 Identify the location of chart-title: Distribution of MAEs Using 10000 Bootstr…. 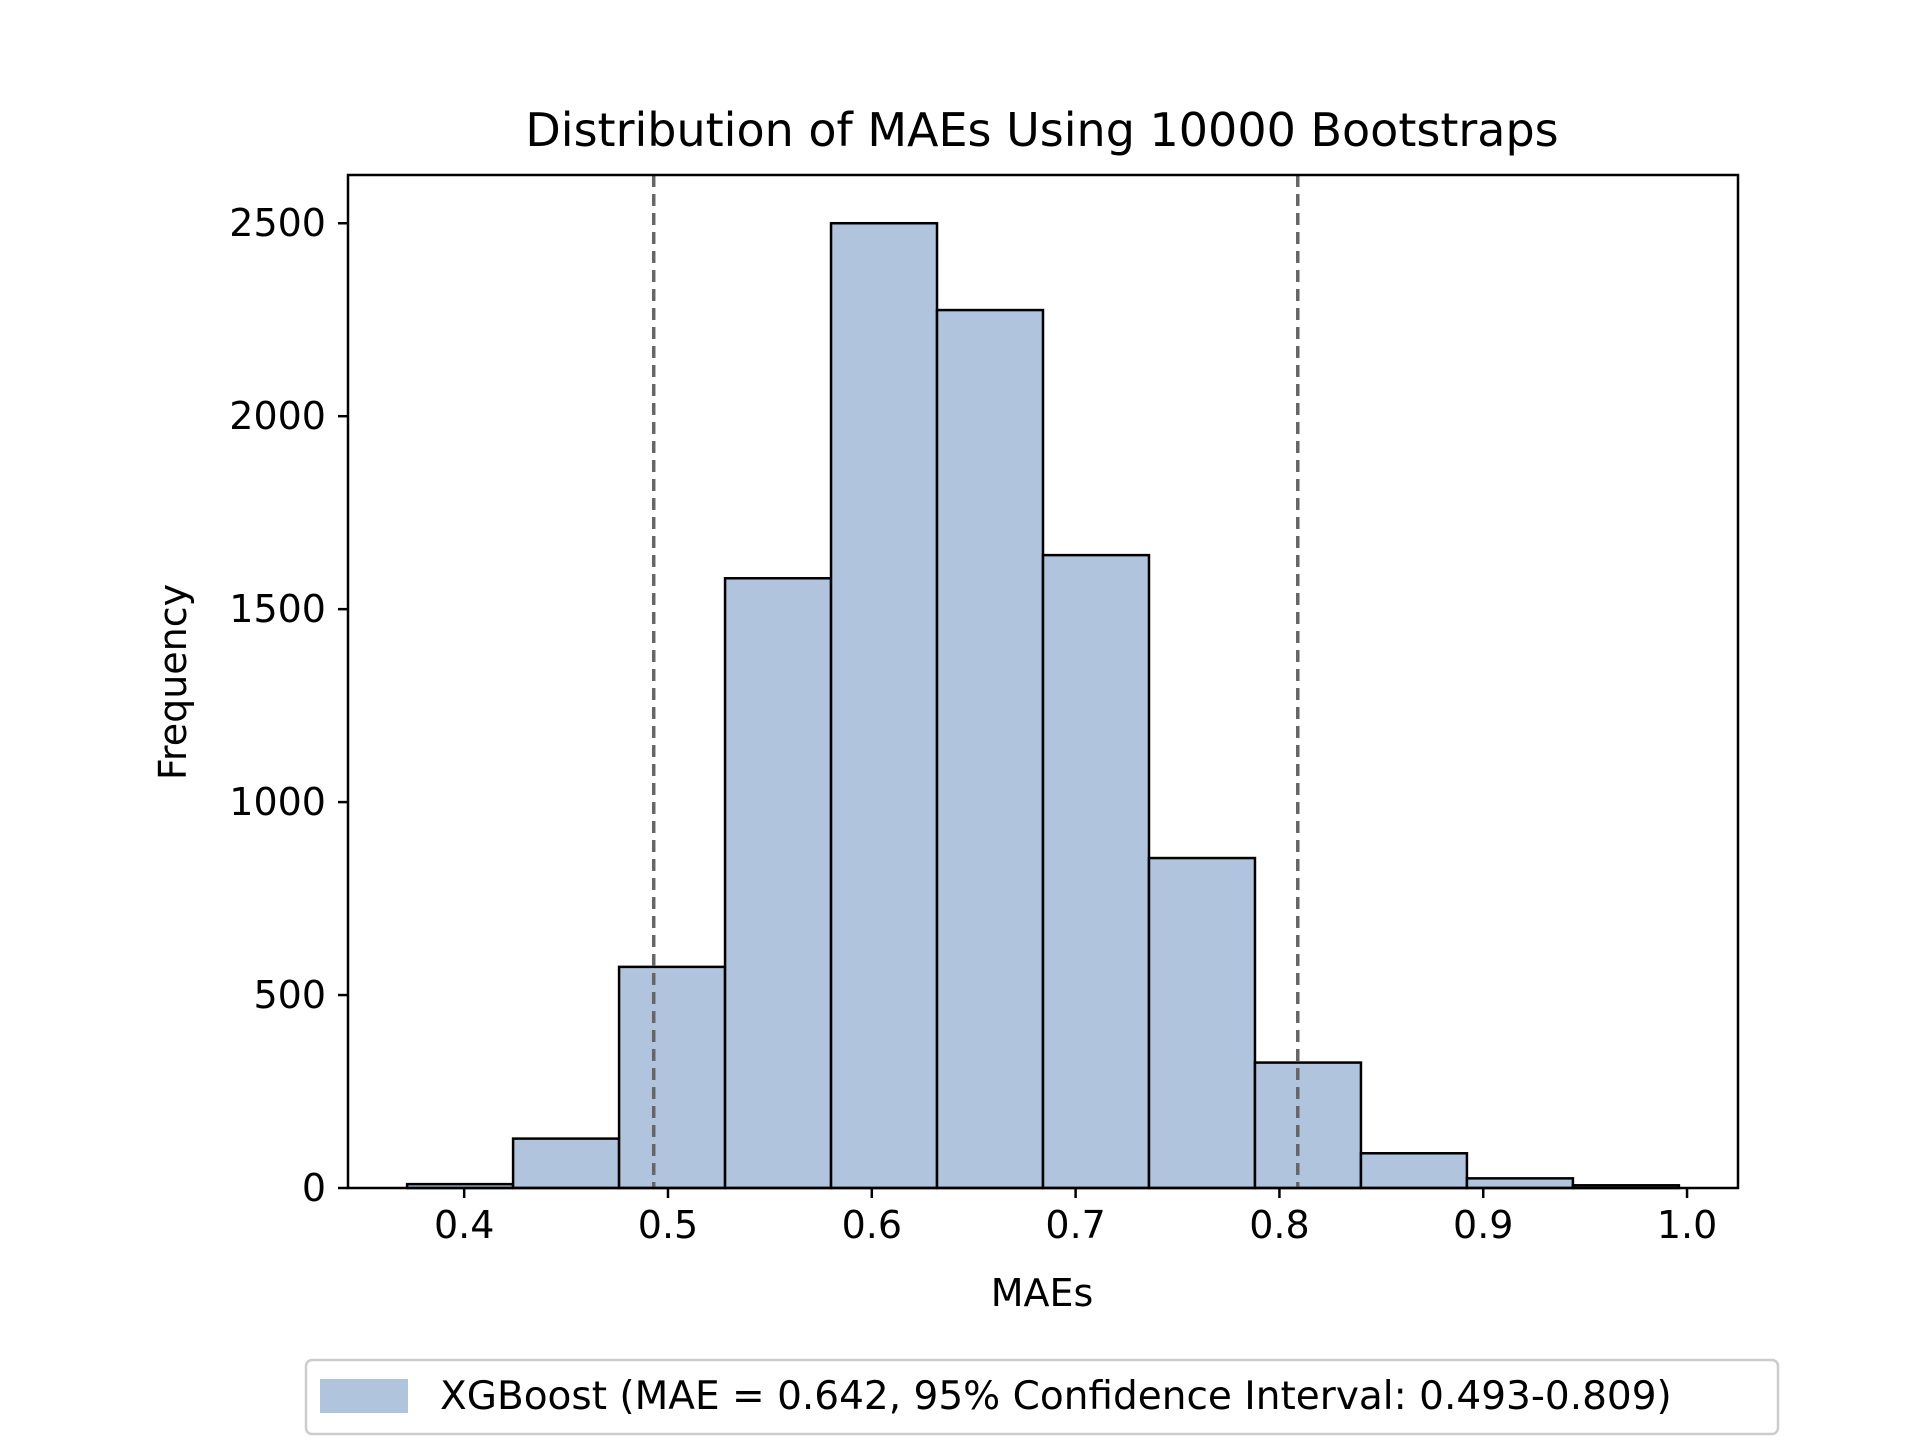
(1041, 130).